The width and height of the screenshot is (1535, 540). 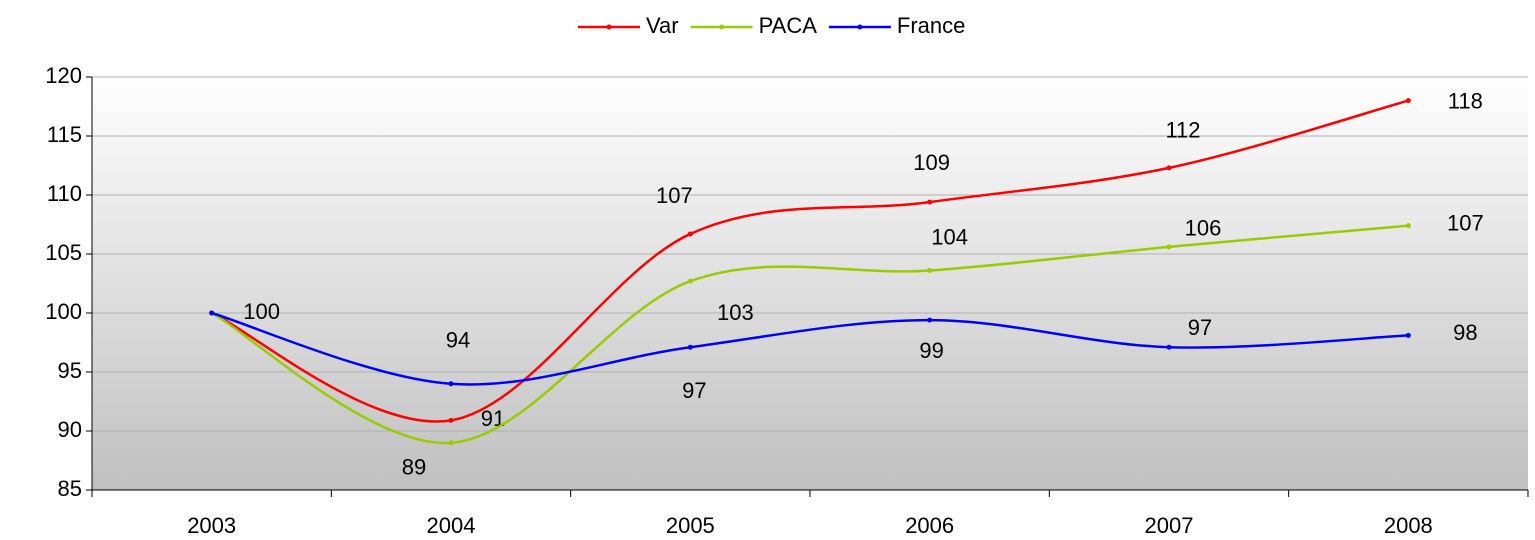 What do you see at coordinates (211, 525) in the screenshot?
I see `x-tick-label: 2003` at bounding box center [211, 525].